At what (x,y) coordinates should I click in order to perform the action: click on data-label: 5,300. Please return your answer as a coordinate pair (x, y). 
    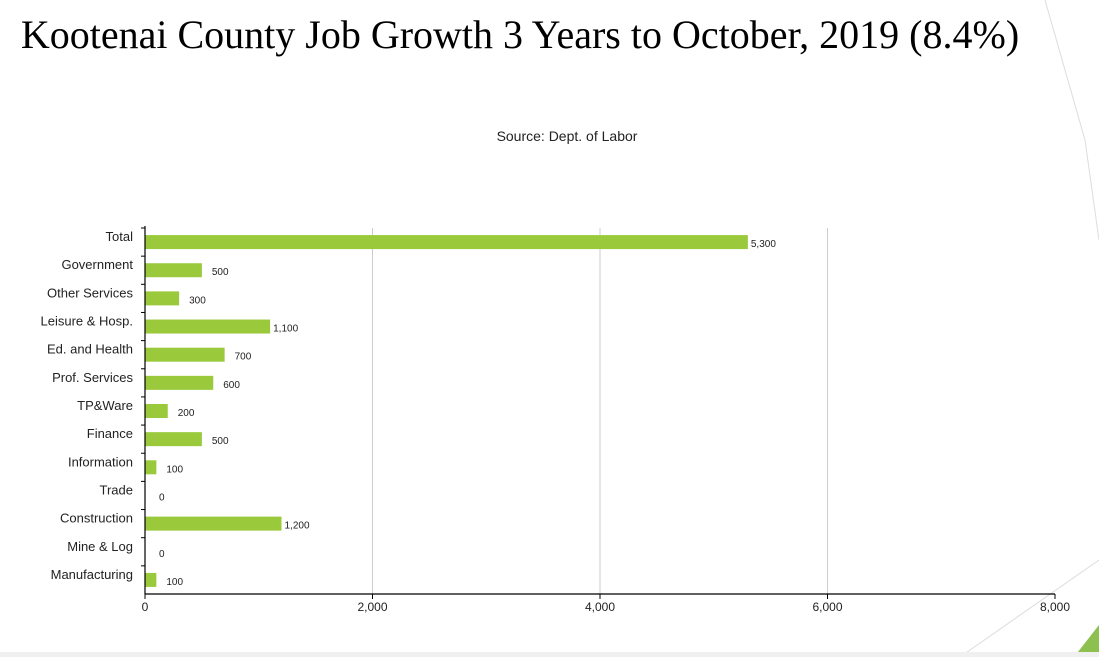
    Looking at the image, I should click on (763, 244).